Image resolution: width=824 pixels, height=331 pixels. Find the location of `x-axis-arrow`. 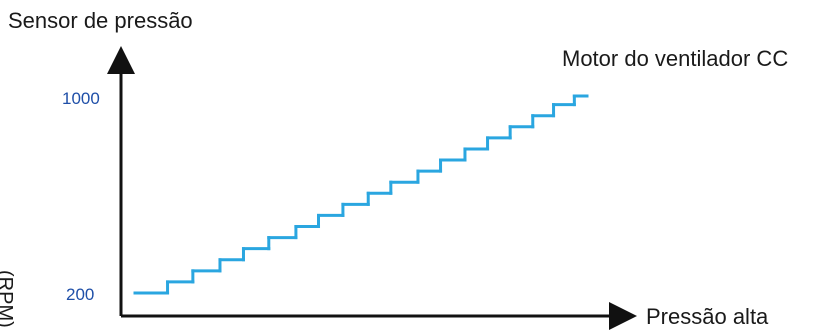

x-axis-arrow is located at coordinates (623, 316).